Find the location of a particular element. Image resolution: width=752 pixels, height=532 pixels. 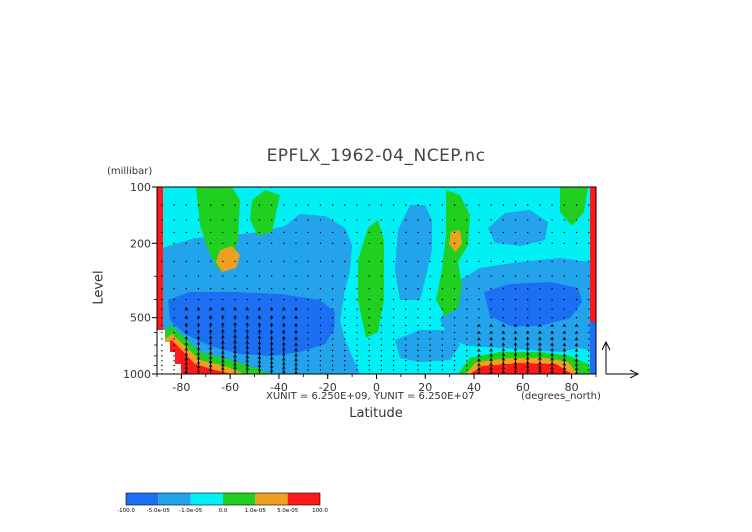

x-axis-label: Latitude is located at coordinates (376, 413).